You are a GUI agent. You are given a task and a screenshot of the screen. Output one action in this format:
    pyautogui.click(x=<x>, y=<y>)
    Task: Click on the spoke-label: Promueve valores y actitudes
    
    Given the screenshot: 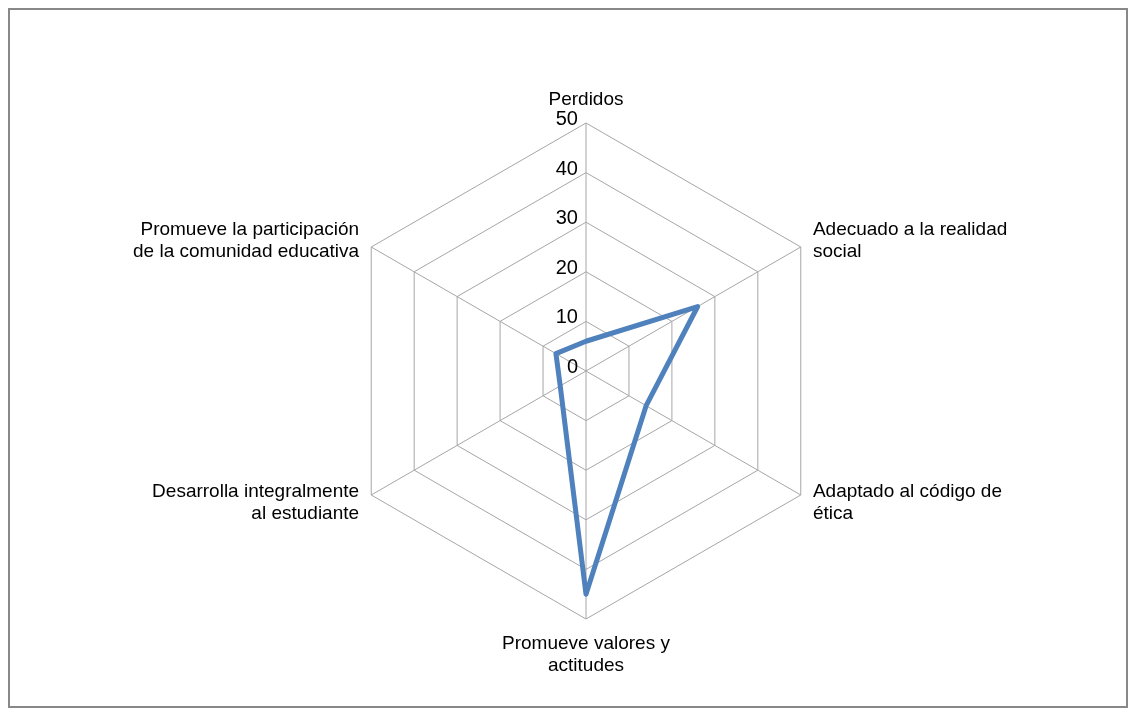 What is the action you would take?
    pyautogui.click(x=586, y=653)
    